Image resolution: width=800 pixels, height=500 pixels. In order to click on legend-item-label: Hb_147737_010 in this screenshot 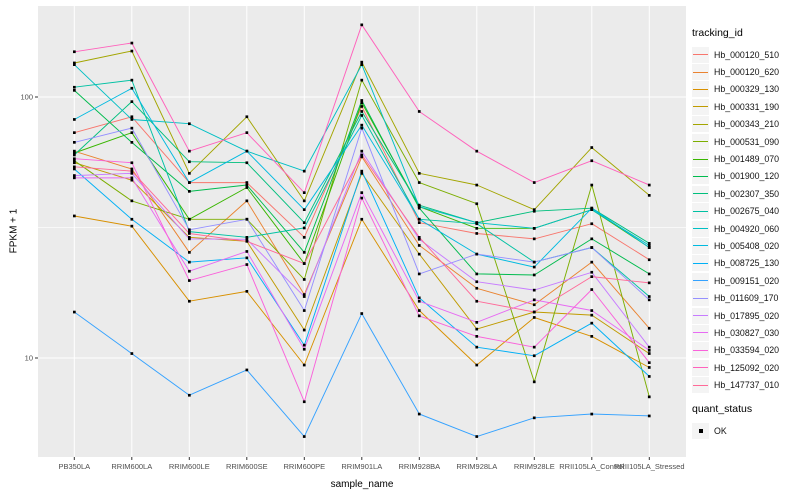, I will do `click(747, 385)`.